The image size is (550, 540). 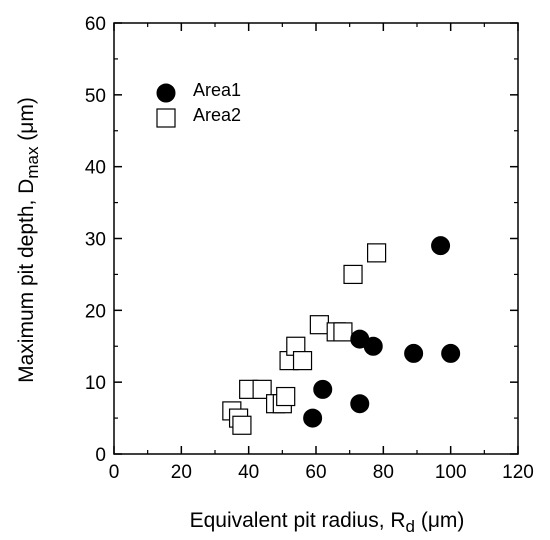 I want to click on y-tick-label: 40, so click(x=95, y=168).